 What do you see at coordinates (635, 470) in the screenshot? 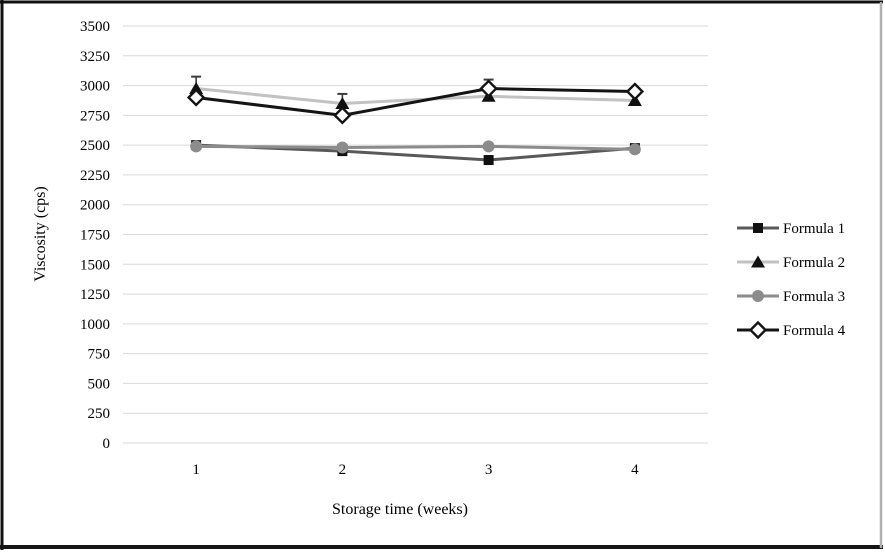
I see `x-tick-label: 4` at bounding box center [635, 470].